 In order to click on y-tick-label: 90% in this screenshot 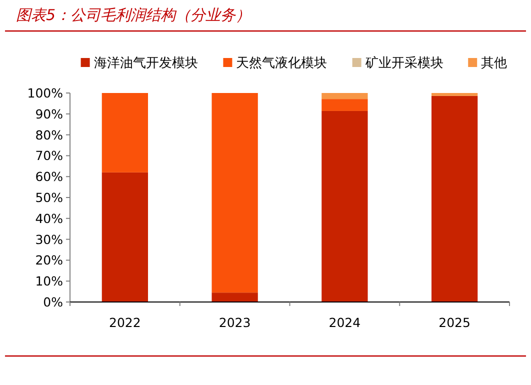, I will do `click(49, 114)`.